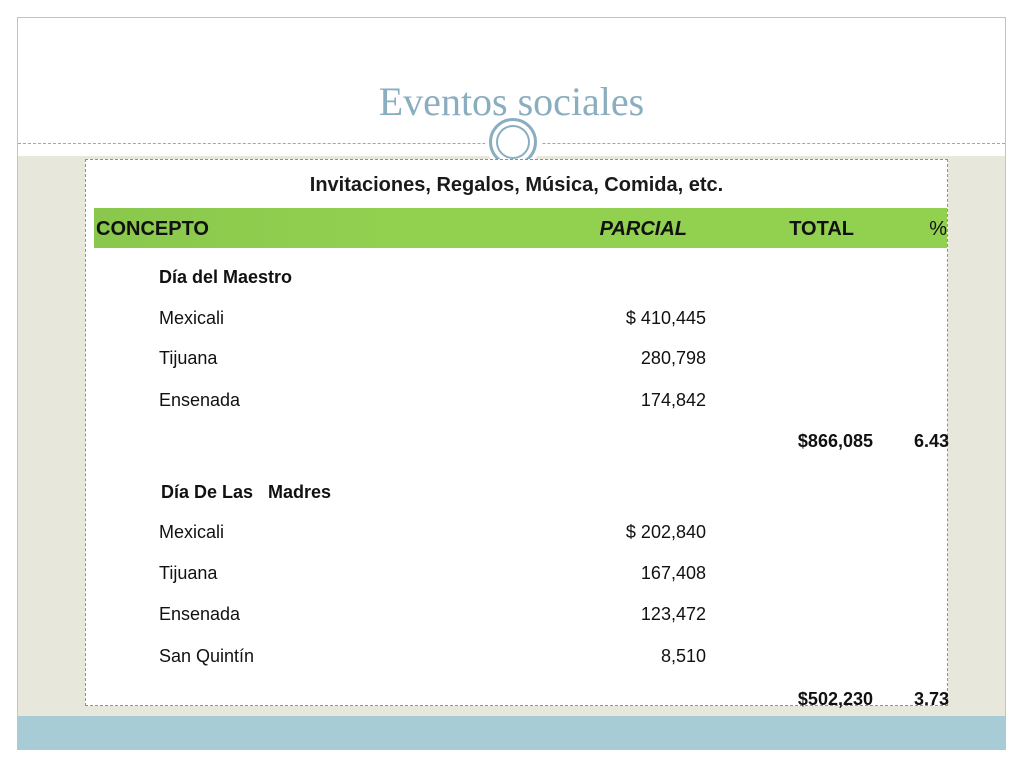 The image size is (1024, 768). Describe the element at coordinates (517, 615) in the screenshot. I see `table-row: Ensenada 123,472` at that location.